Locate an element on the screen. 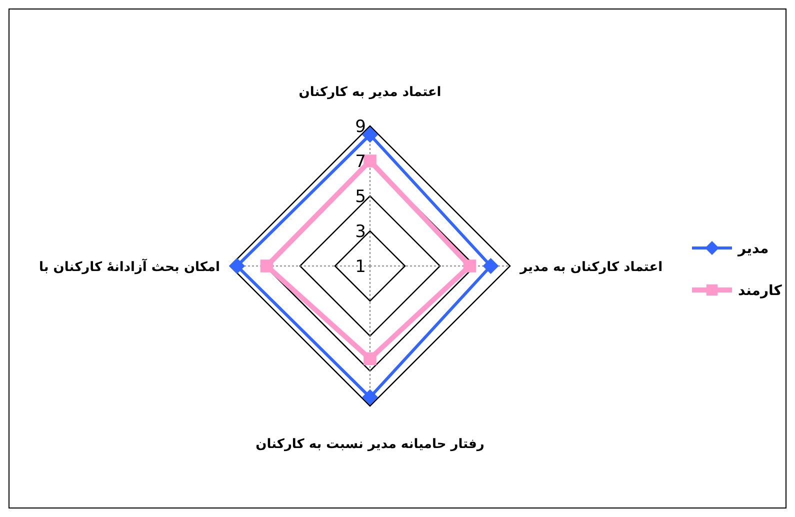 Image resolution: width=795 pixels, height=517 pixels. y-tick-label: 9 is located at coordinates (360, 127).